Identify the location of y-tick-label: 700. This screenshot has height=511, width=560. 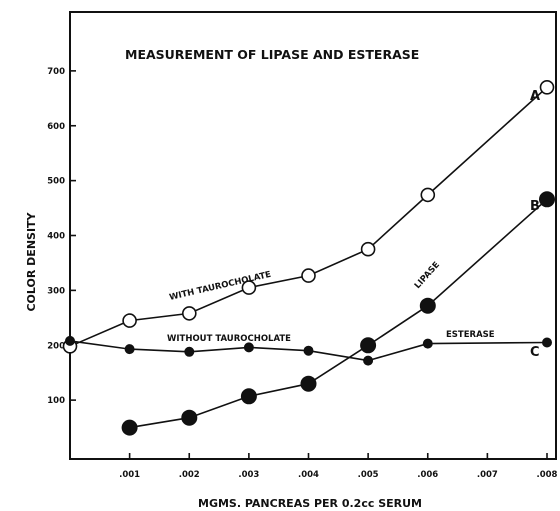
(56, 72).